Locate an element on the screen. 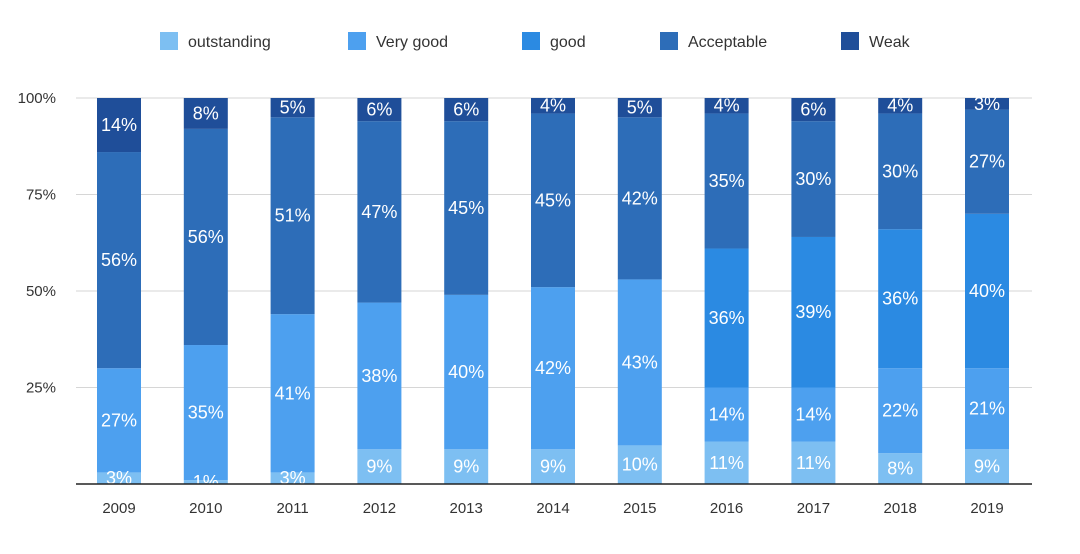 The image size is (1080, 554). legend-label-outstanding: outstanding is located at coordinates (229, 42).